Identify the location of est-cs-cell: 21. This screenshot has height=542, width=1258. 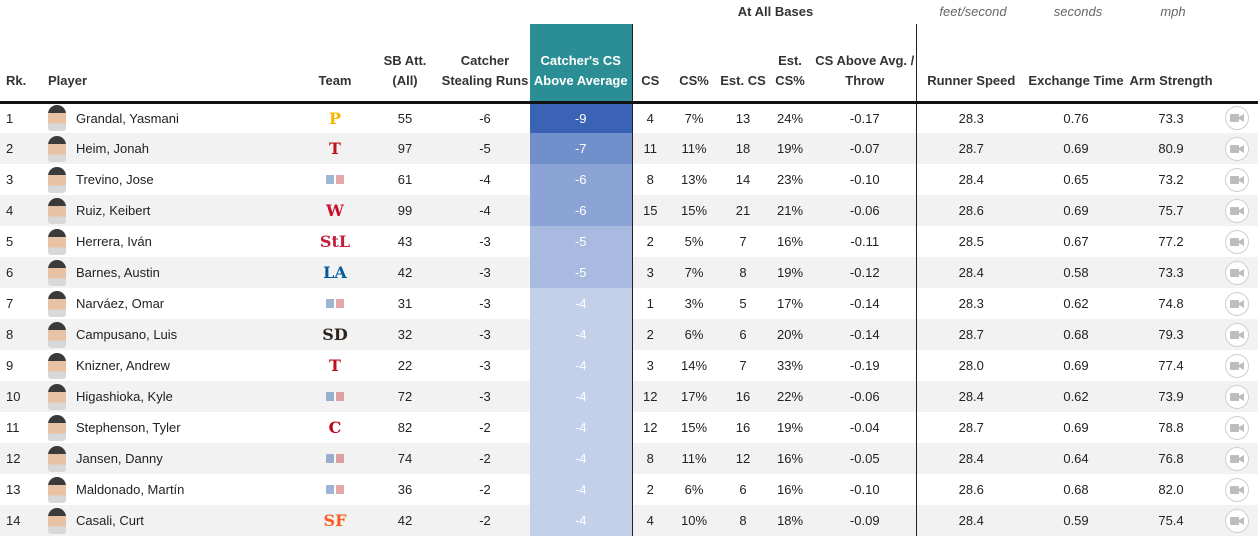
(743, 210).